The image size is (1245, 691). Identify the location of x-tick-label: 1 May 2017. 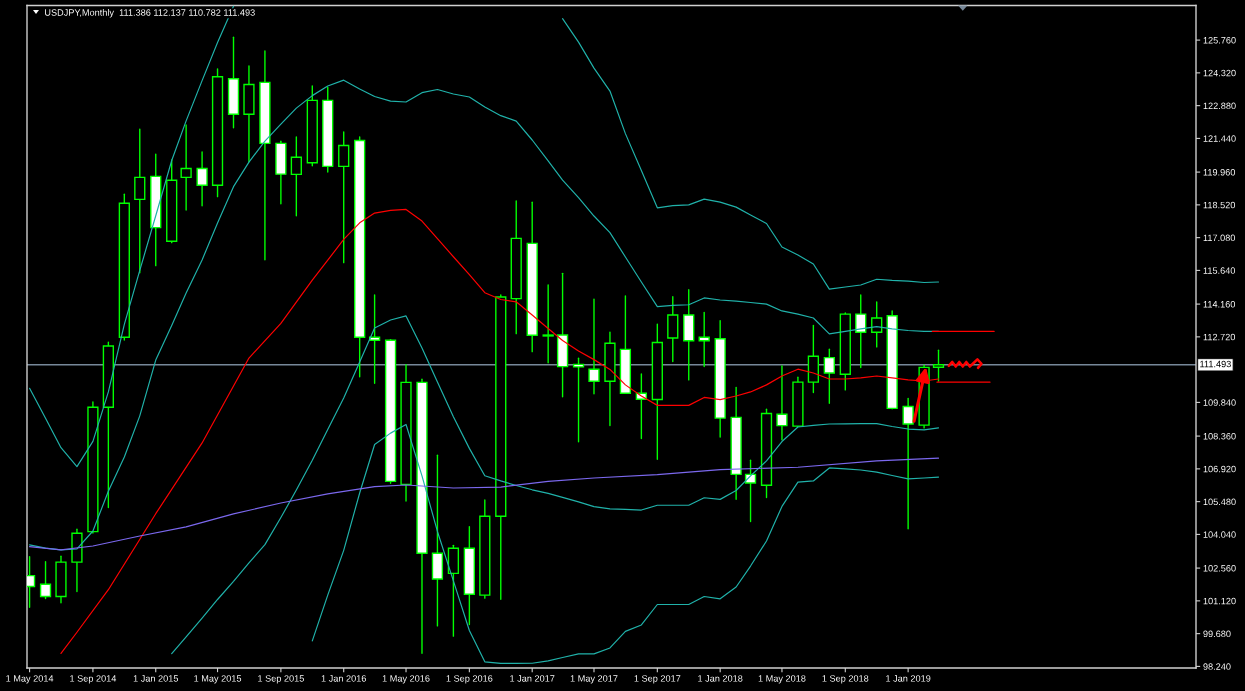
(594, 679).